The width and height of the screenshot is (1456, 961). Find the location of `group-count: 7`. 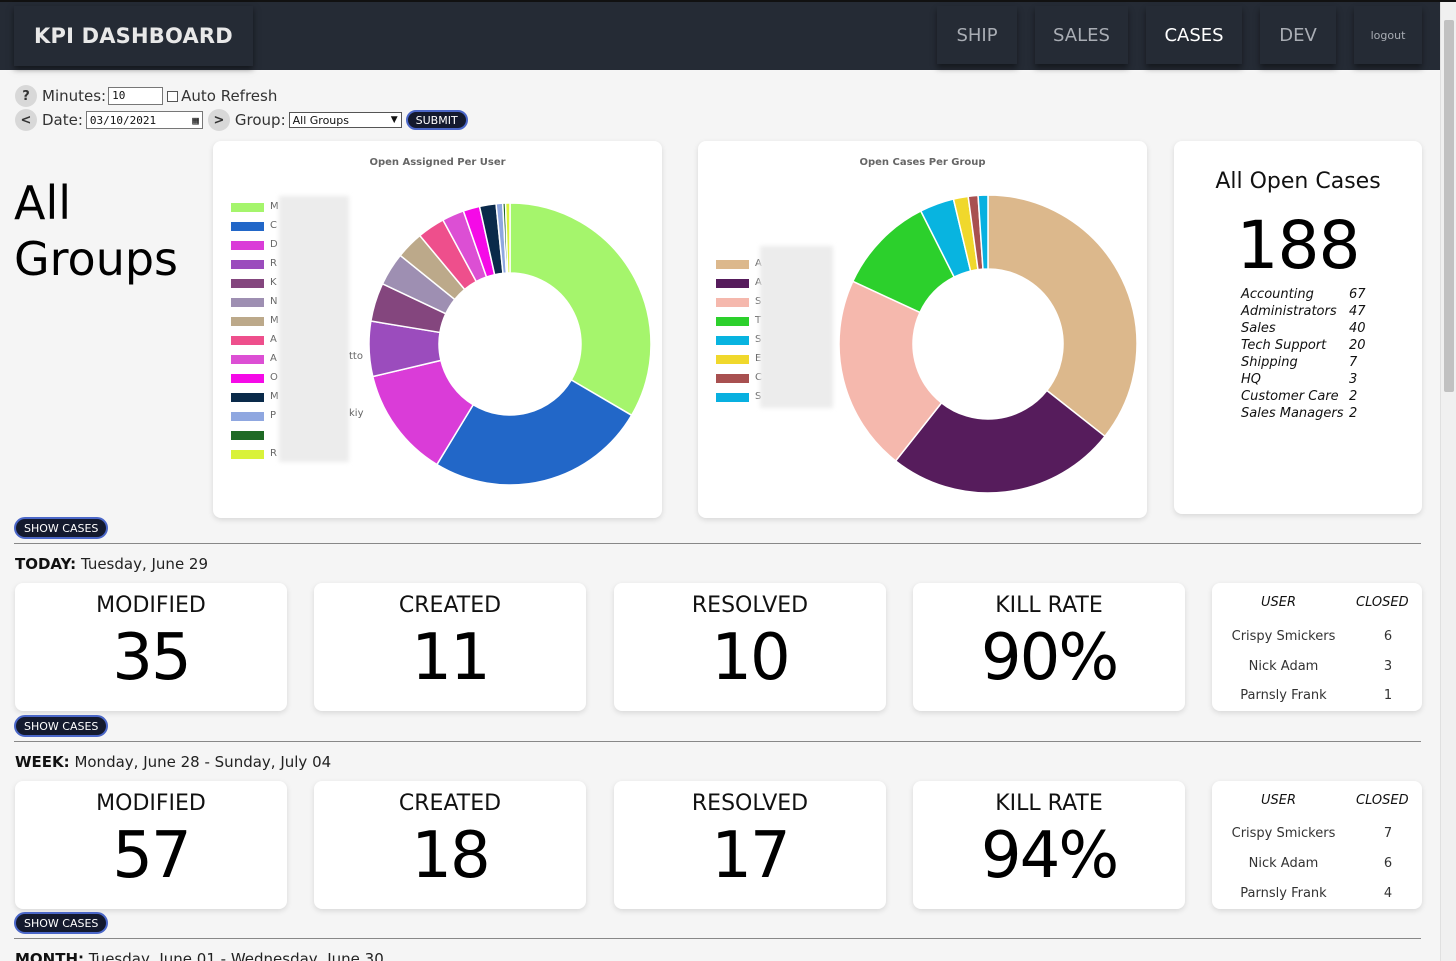

group-count: 7 is located at coordinates (1353, 362).